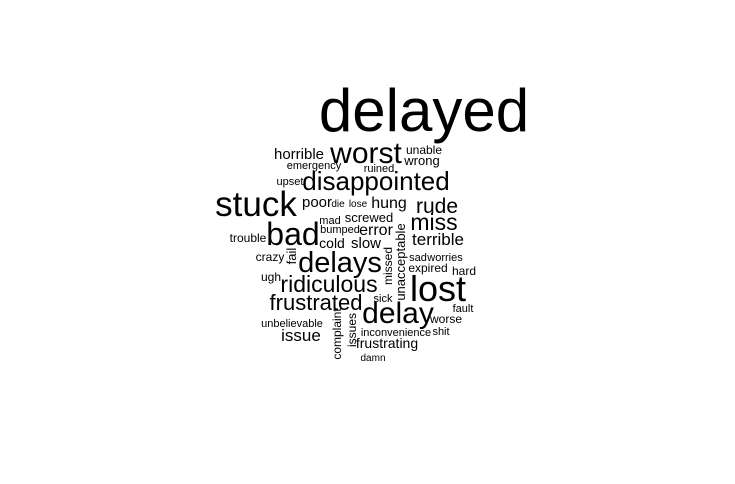 Image resolution: width=735 pixels, height=484 pixels. Describe the element at coordinates (256, 204) in the screenshot. I see `word-stuck: stuck` at that location.